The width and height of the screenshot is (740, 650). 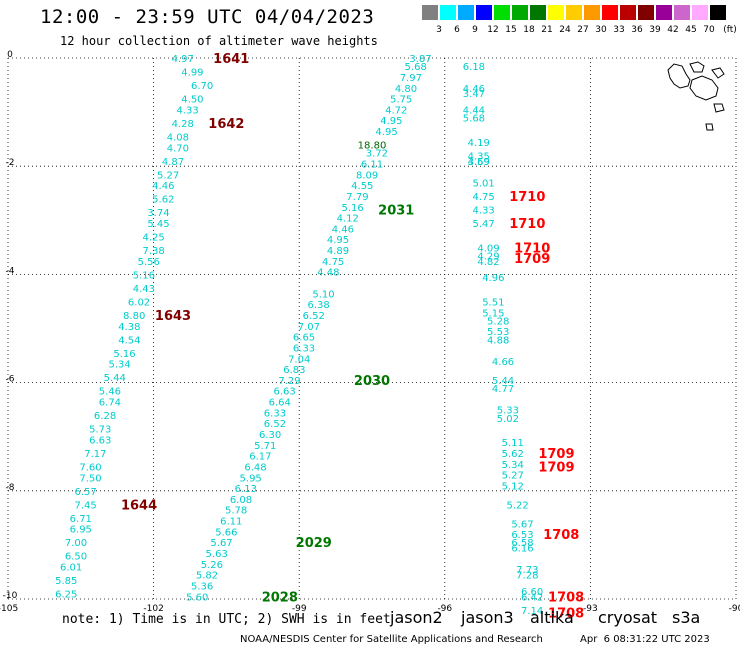 I want to click on wave-height-value: 5.67, so click(x=522, y=524).